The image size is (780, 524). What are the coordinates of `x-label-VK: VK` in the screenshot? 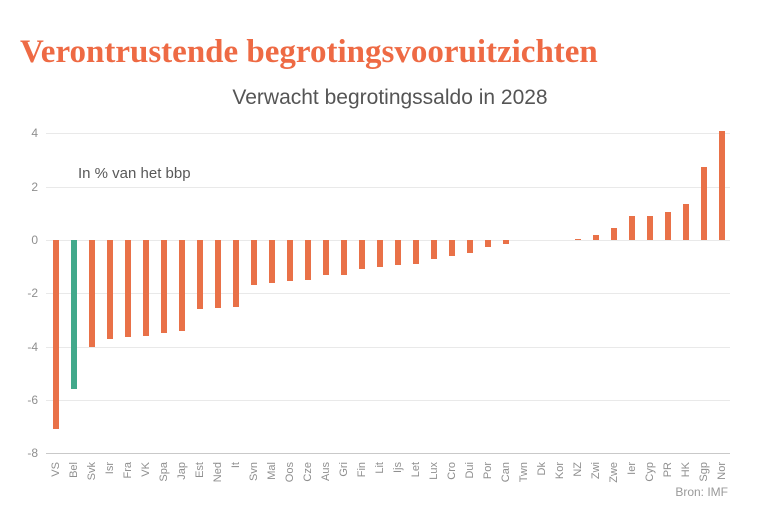 It's located at (145, 469).